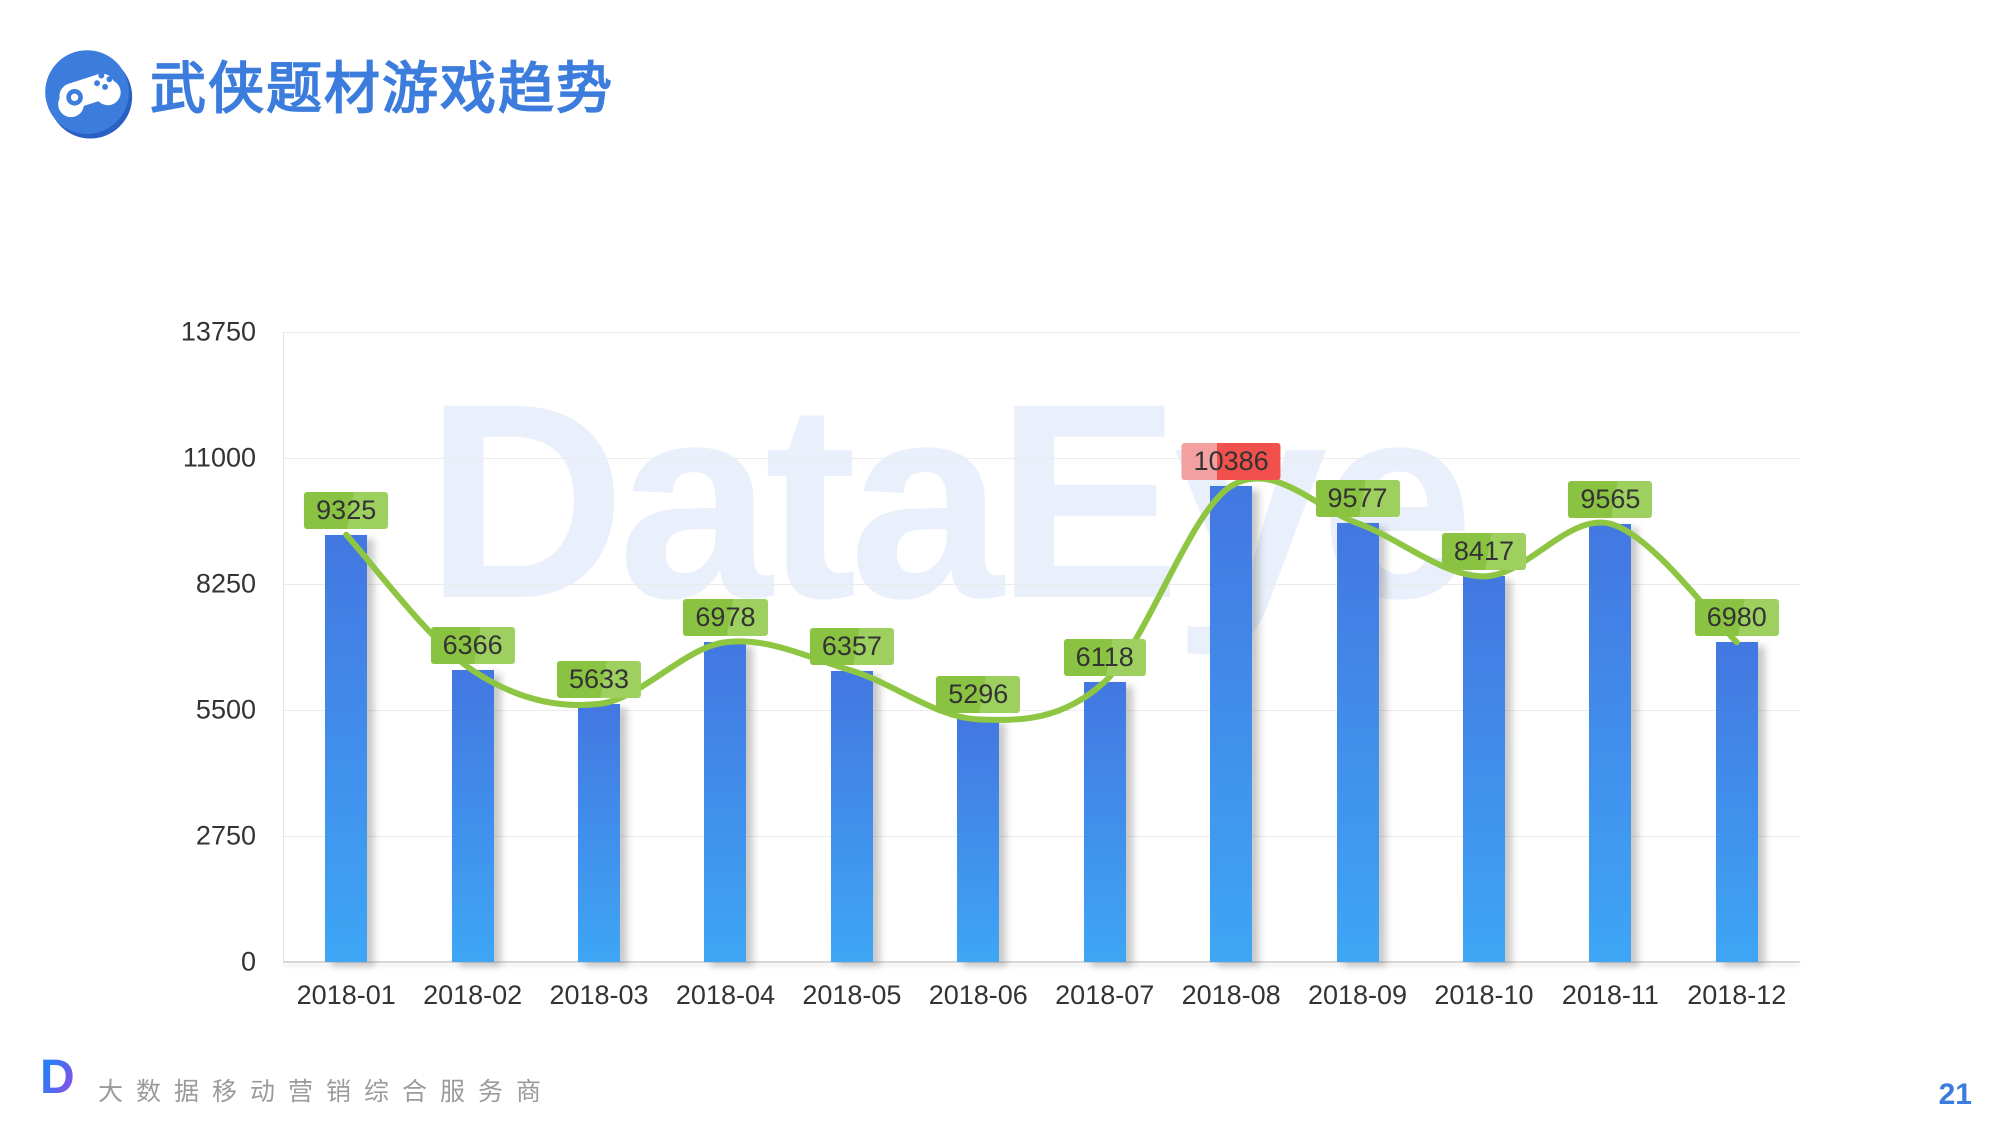 This screenshot has height=1125, width=2000. What do you see at coordinates (89, 94) in the screenshot?
I see `gamepad-icon` at bounding box center [89, 94].